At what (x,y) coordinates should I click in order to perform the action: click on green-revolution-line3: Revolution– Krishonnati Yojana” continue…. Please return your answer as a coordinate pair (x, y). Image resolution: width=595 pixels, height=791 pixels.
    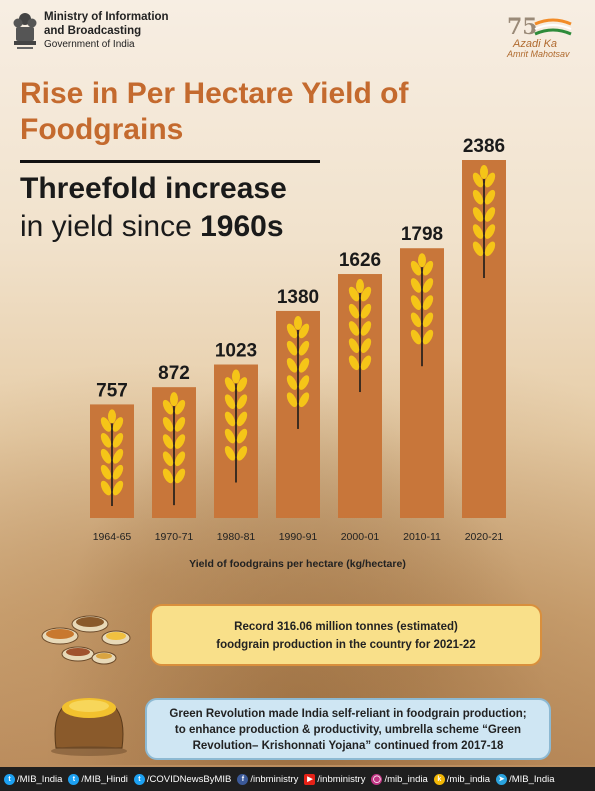
    Looking at the image, I should click on (348, 746).